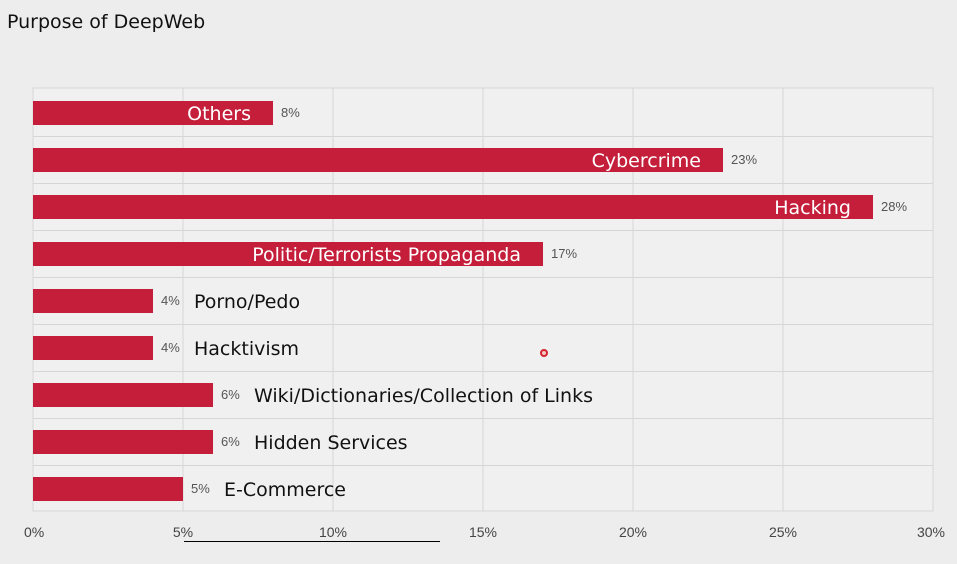 The width and height of the screenshot is (957, 564). Describe the element at coordinates (219, 114) in the screenshot. I see `category-label: Others` at that location.